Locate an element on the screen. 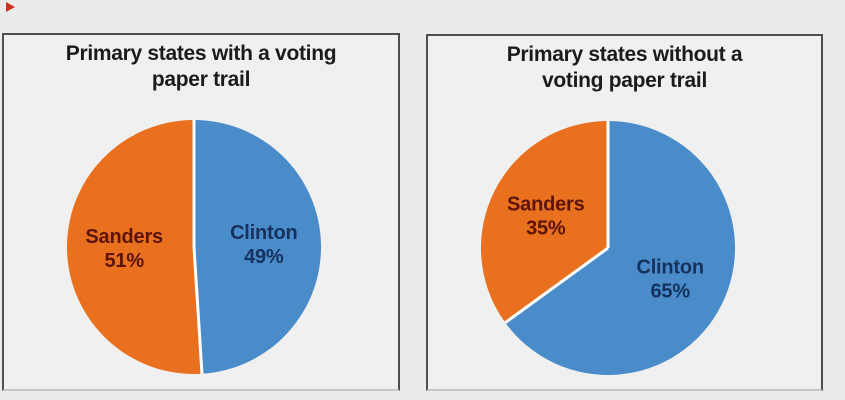 The width and height of the screenshot is (845, 400). pie-slice-clinton is located at coordinates (258, 247).